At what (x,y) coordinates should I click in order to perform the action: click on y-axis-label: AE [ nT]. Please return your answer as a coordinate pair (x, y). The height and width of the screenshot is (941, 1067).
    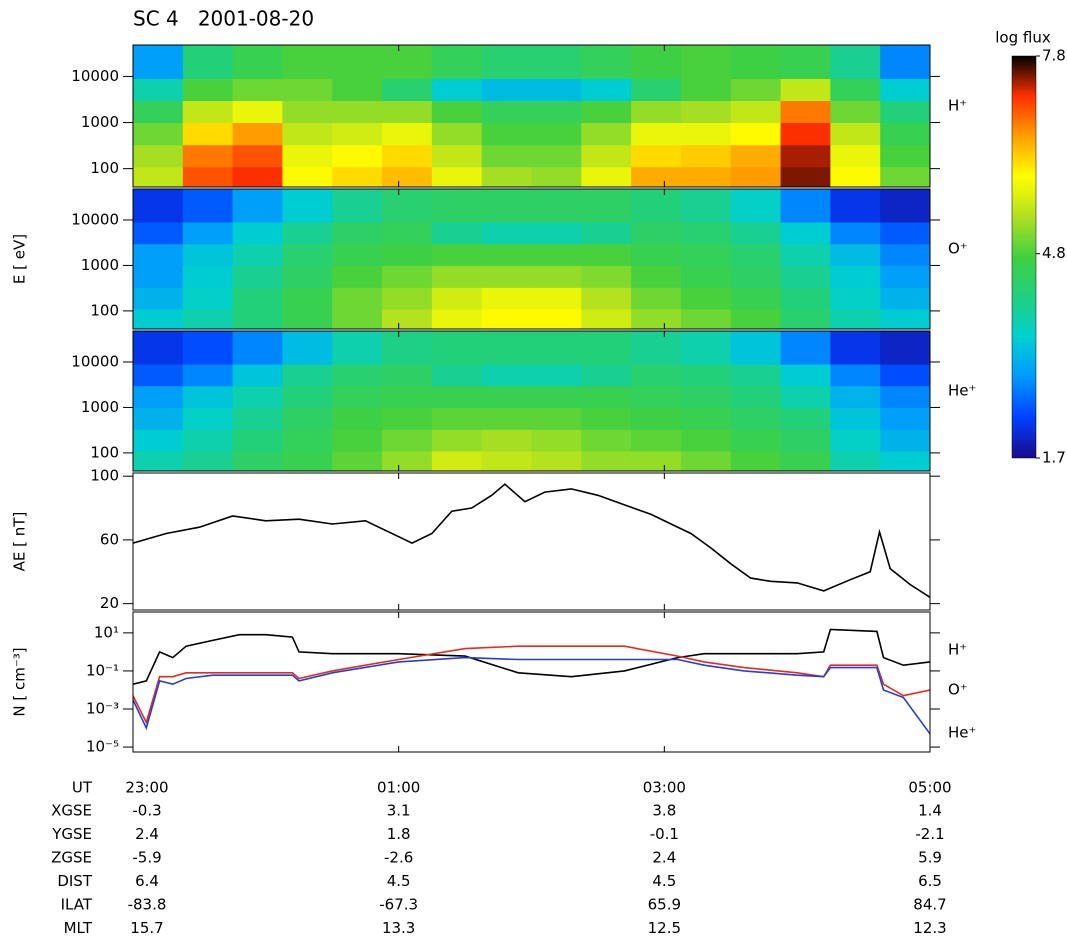
    Looking at the image, I should click on (20, 542).